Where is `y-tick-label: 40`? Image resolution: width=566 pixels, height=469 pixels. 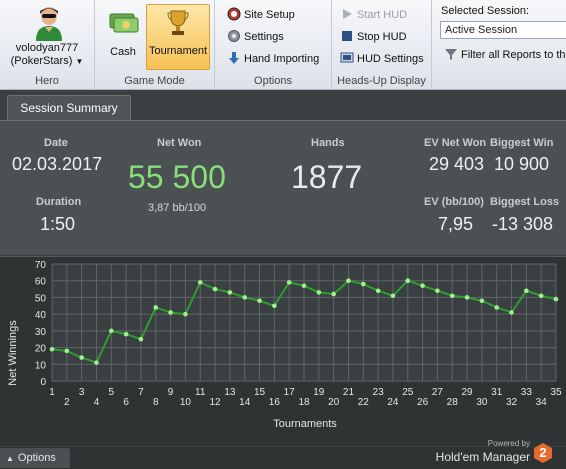 y-tick-label: 40 is located at coordinates (41, 315).